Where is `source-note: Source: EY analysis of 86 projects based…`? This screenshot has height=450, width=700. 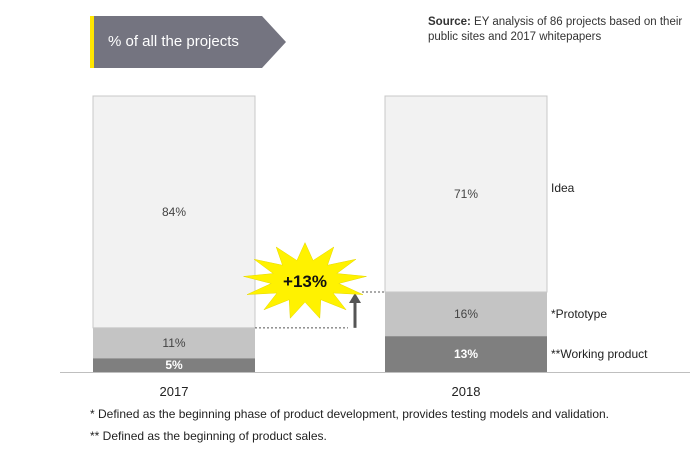
source-note: Source: EY analysis of 86 projects based… is located at coordinates (558, 30).